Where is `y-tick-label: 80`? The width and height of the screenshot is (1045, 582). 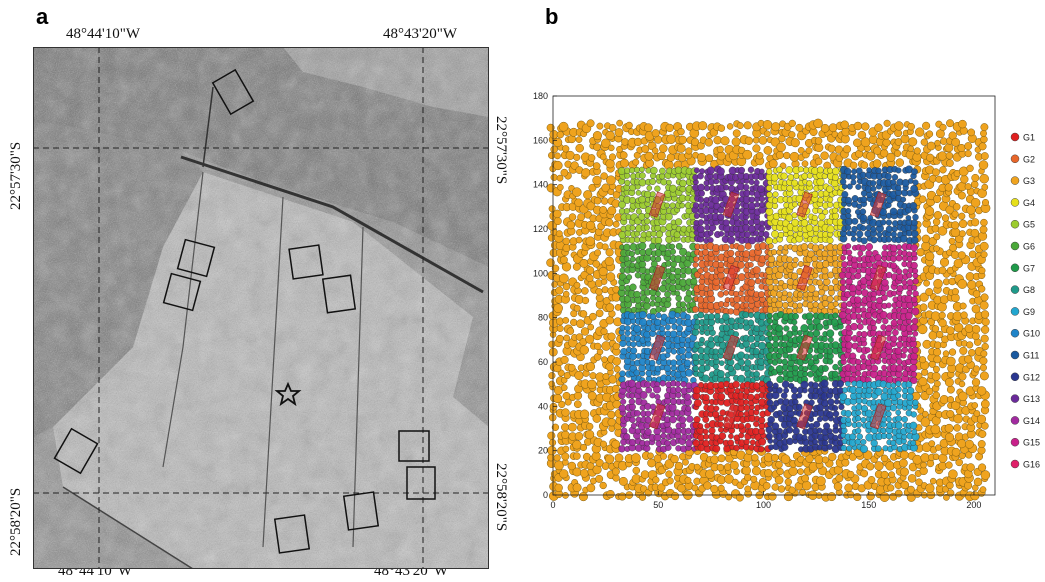 y-tick-label: 80 is located at coordinates (543, 318).